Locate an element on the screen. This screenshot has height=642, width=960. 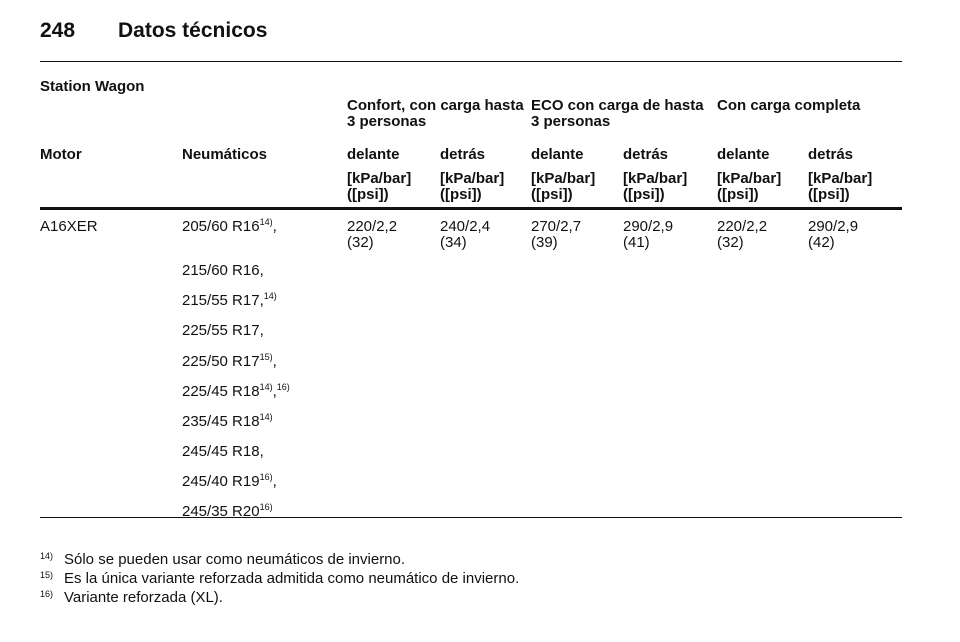
pressure: 270/2,7 is located at coordinates (556, 226).